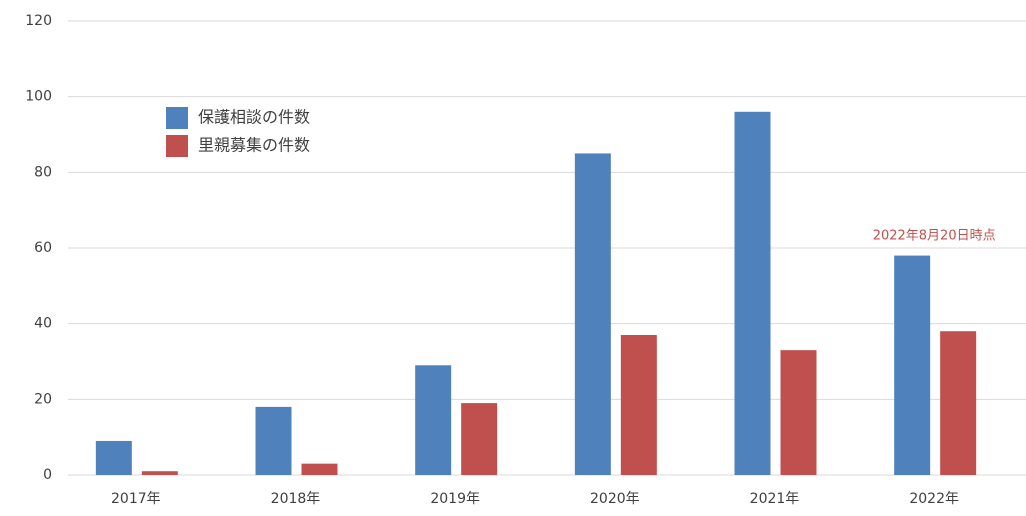  Describe the element at coordinates (296, 499) in the screenshot. I see `x-tick-label: 2018年` at that location.